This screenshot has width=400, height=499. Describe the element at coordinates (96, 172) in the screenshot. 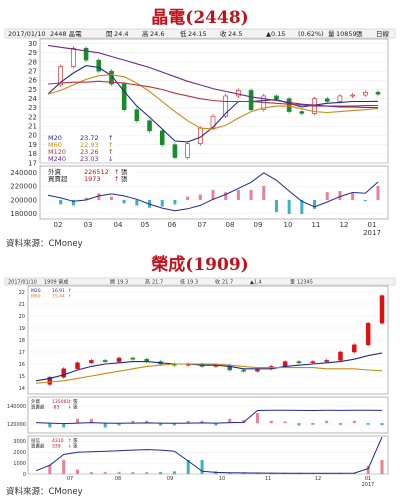

I see `sub-legend-value: 226512` at that location.